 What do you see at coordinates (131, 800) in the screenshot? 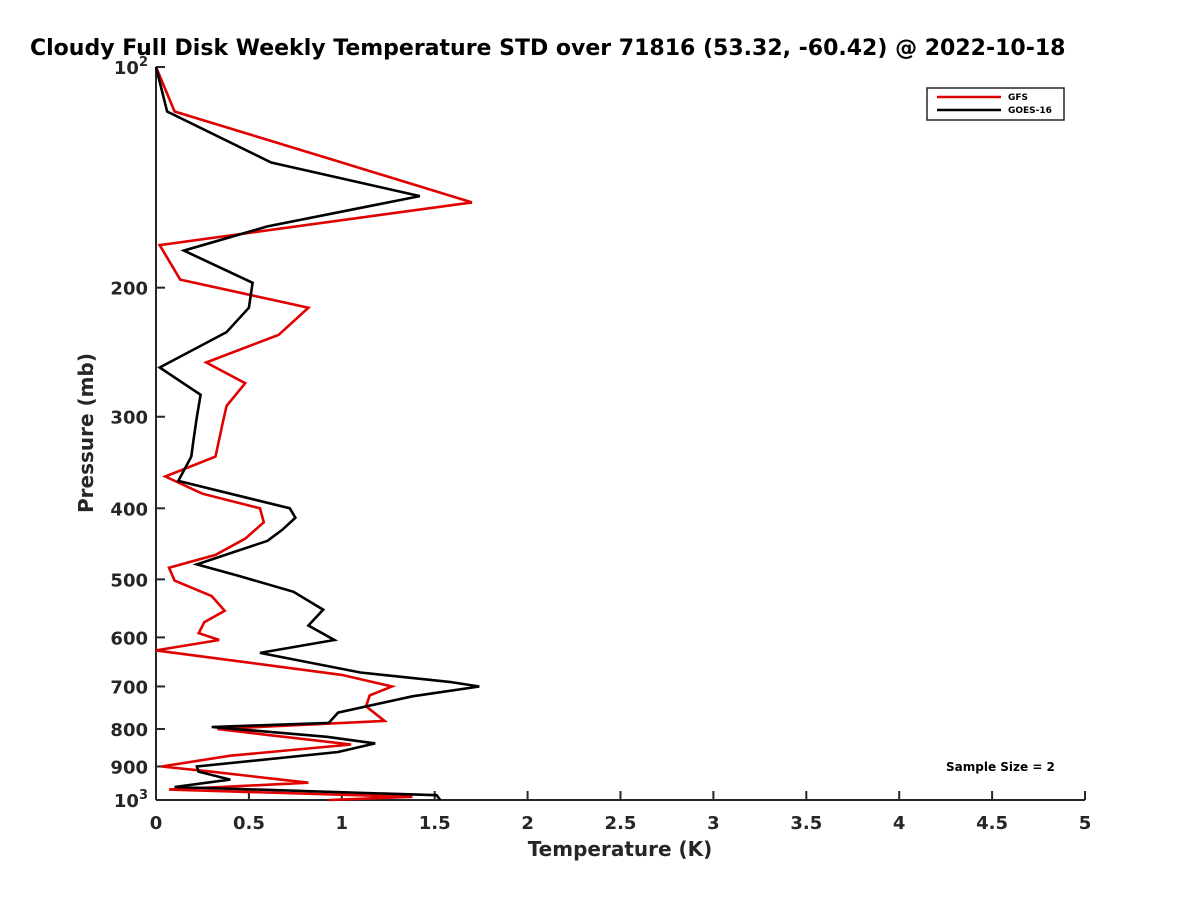
I see `y-tick-label: 10³` at bounding box center [131, 800].